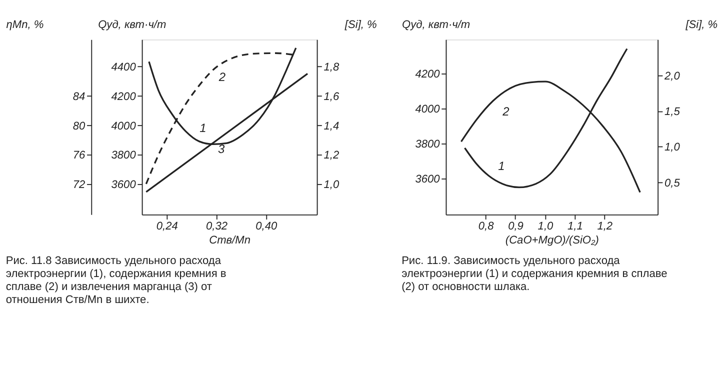 The width and height of the screenshot is (723, 372). What do you see at coordinates (267, 226) in the screenshot?
I see `x-tick-label: 0,40` at bounding box center [267, 226].